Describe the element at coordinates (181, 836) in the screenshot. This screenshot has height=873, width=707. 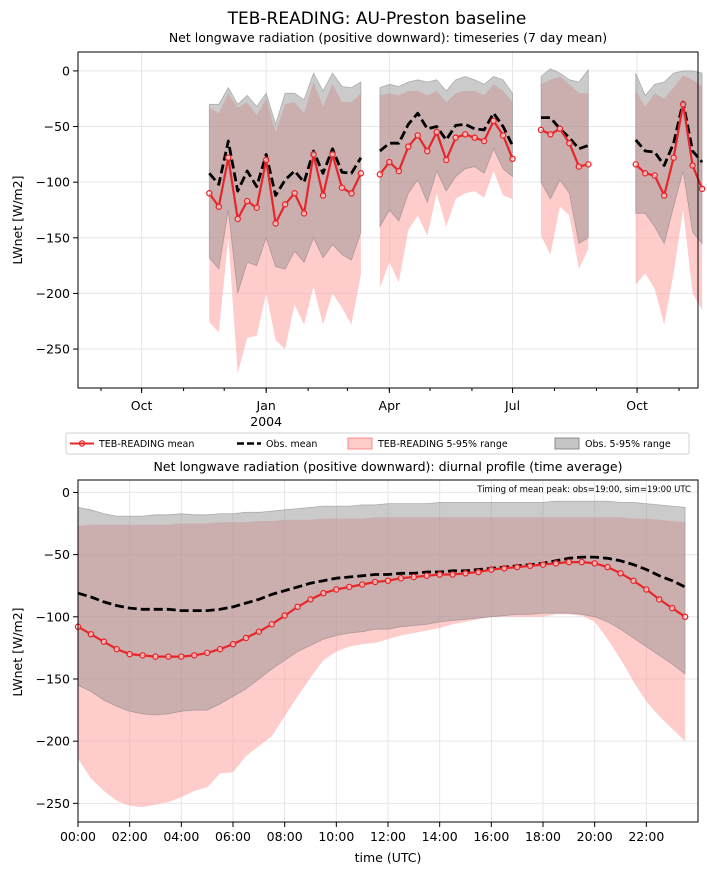
I see `diurnal-xtick-label: 04:00` at that location.